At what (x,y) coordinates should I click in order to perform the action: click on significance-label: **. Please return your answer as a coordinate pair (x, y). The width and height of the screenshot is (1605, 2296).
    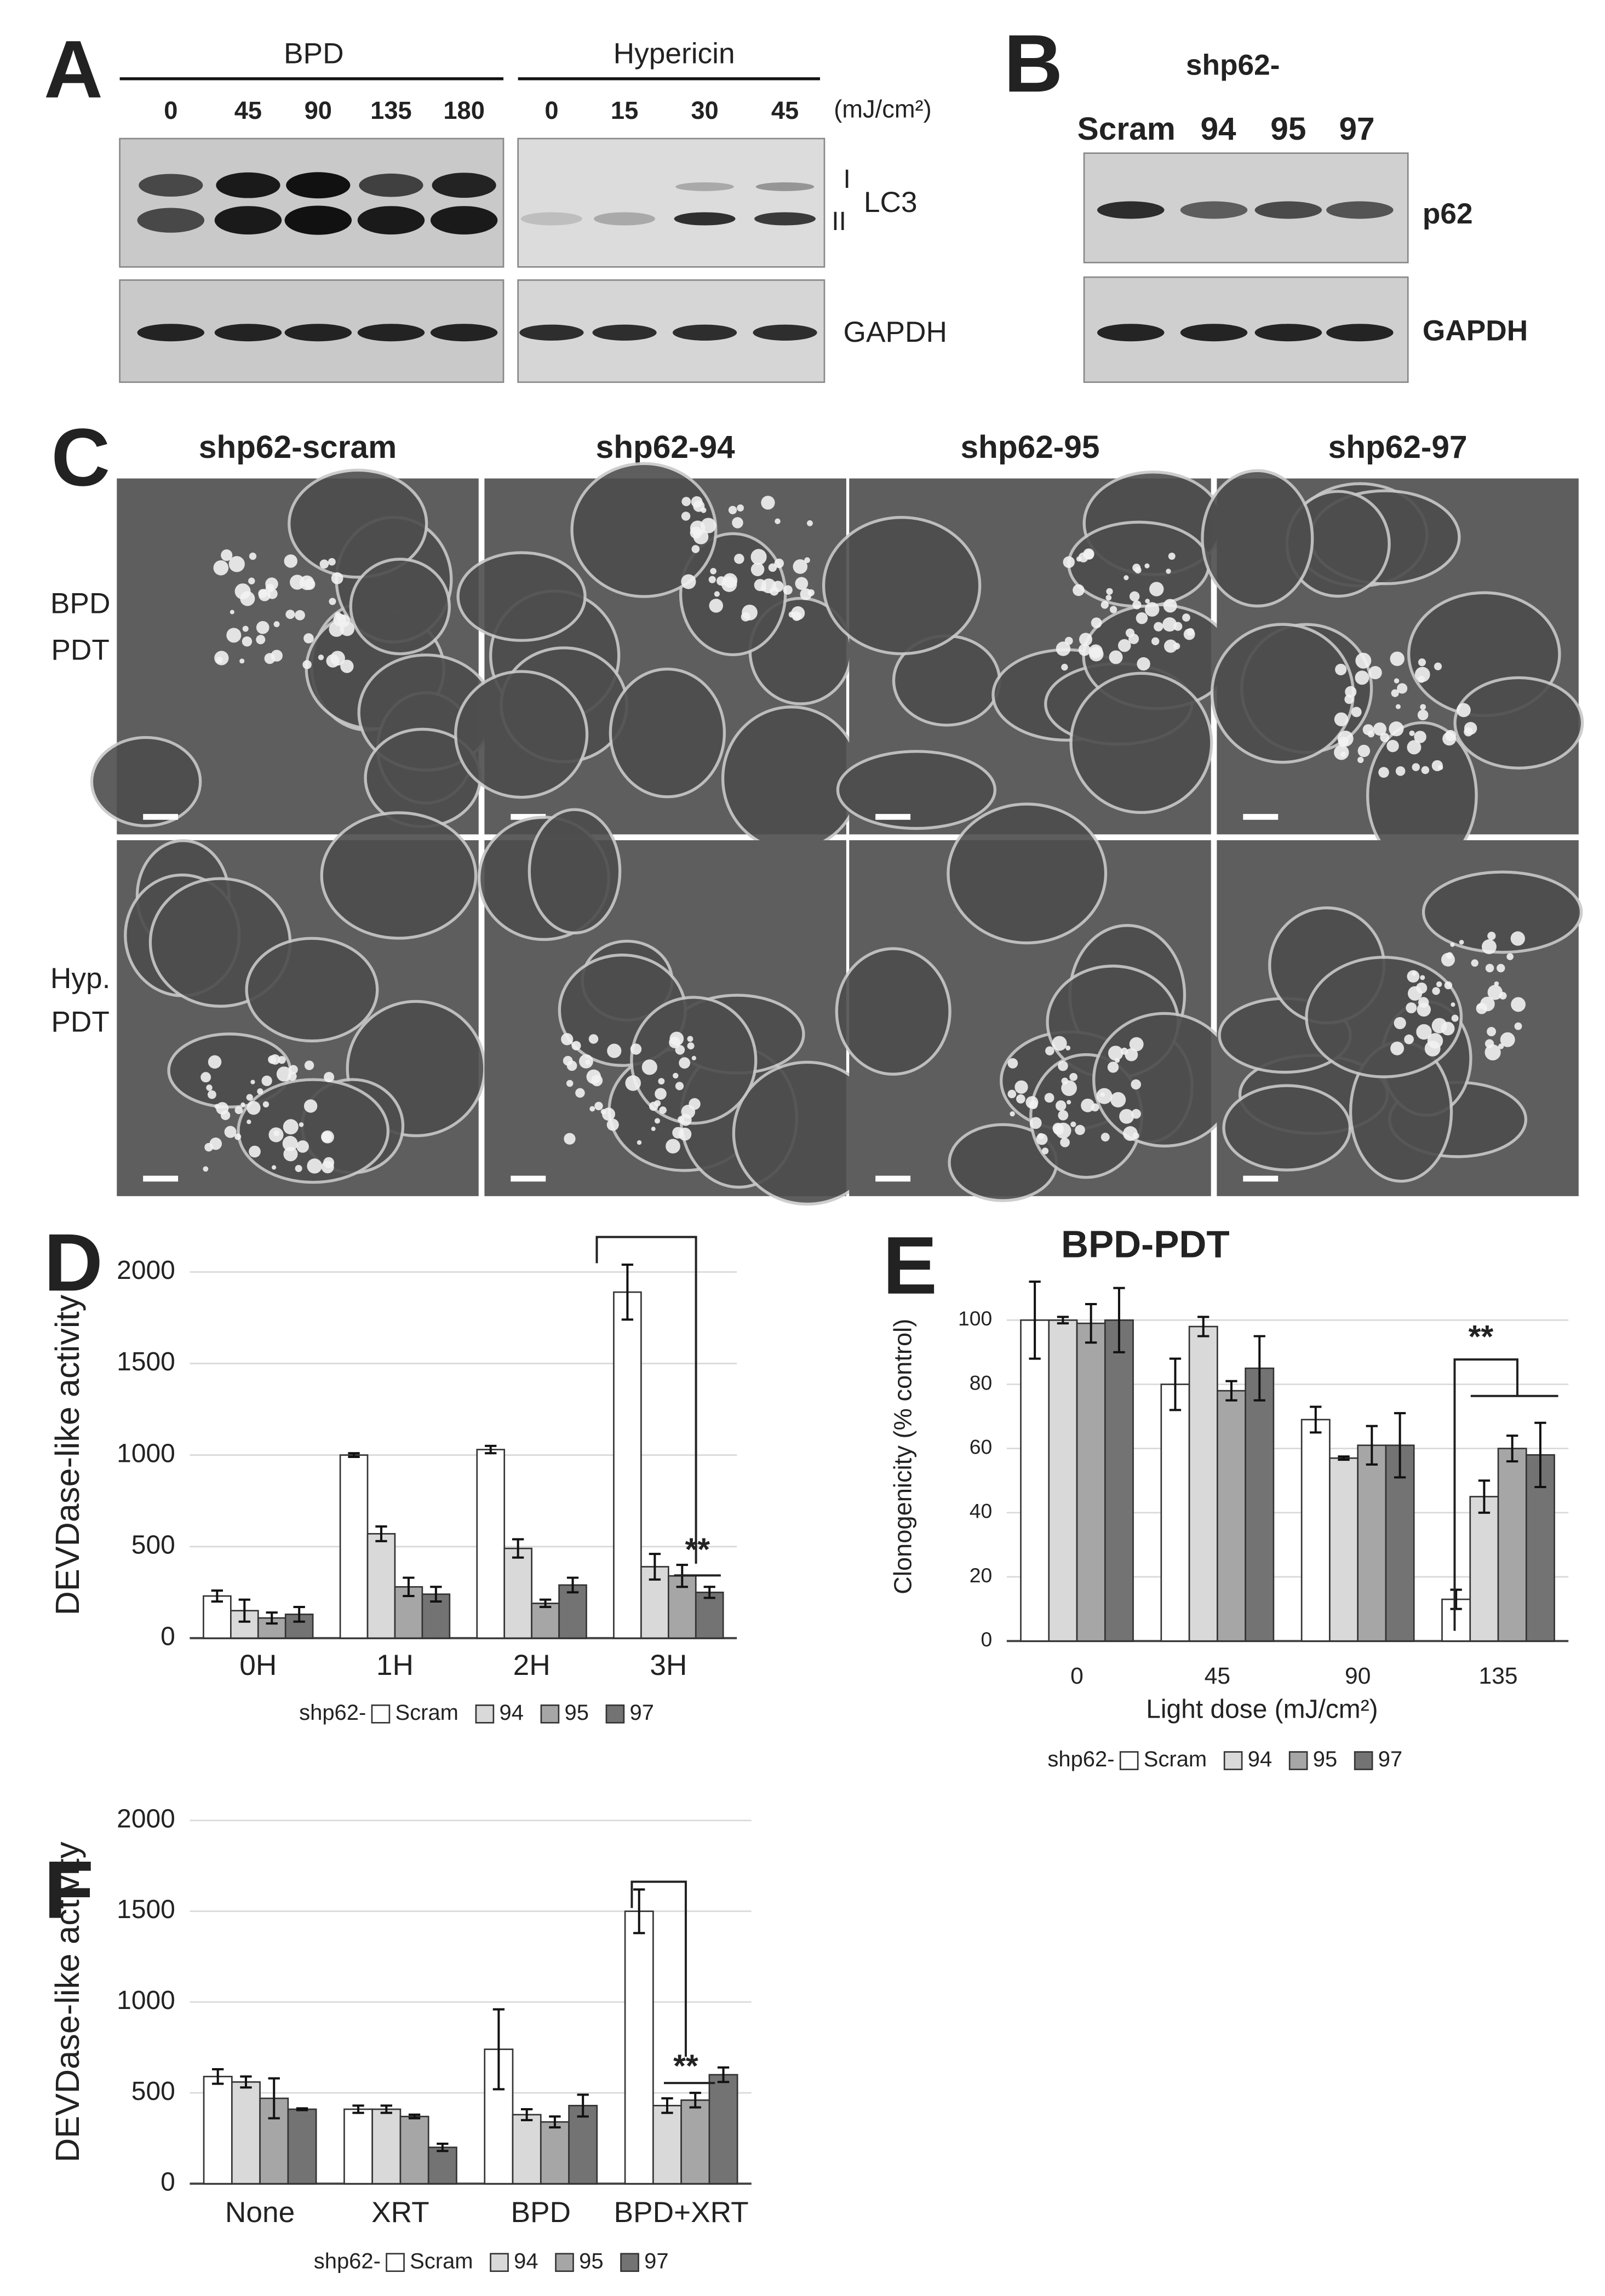
    Looking at the image, I should click on (1481, 1336).